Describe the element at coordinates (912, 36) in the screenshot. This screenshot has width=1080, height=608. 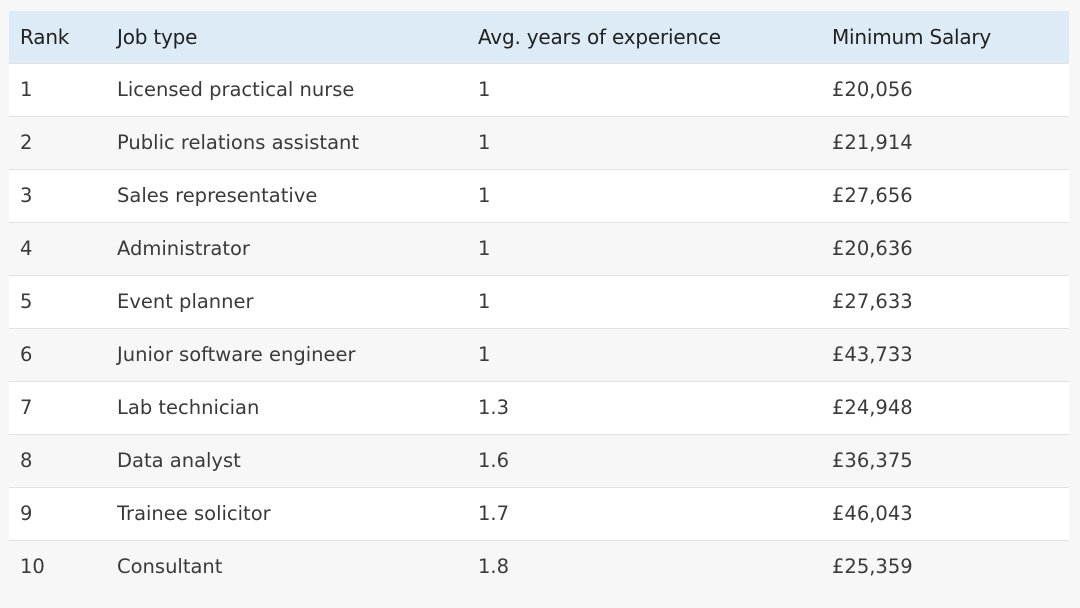
I see `header-salary: Minimum Salary` at that location.